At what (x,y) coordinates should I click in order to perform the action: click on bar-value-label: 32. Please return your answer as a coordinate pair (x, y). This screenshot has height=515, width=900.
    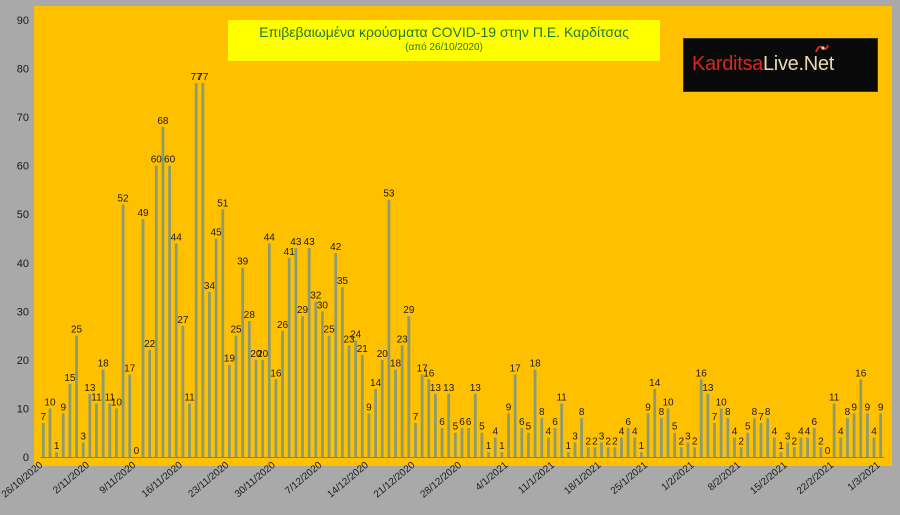
    Looking at the image, I should click on (316, 296).